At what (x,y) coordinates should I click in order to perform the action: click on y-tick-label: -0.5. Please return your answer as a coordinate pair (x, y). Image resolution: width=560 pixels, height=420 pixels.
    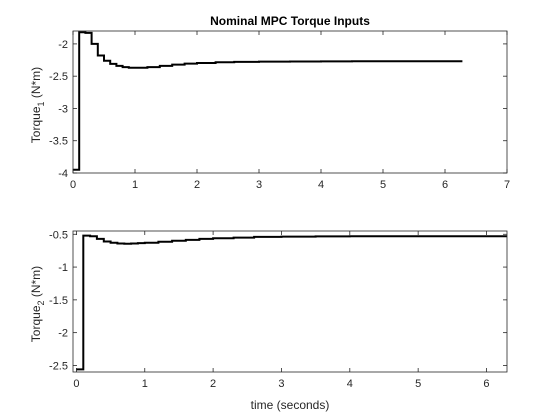
    Looking at the image, I should click on (58, 235).